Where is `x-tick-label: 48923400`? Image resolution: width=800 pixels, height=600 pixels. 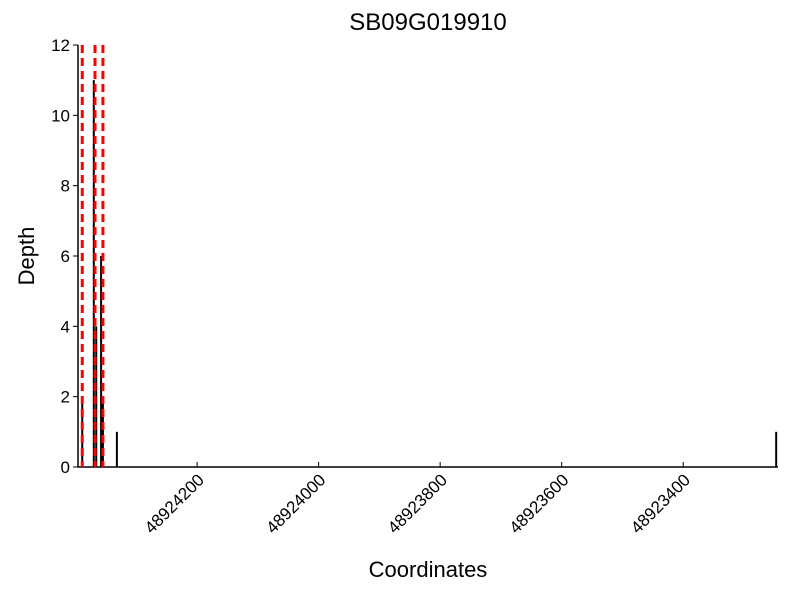 x-tick-label: 48923400 is located at coordinates (660, 503).